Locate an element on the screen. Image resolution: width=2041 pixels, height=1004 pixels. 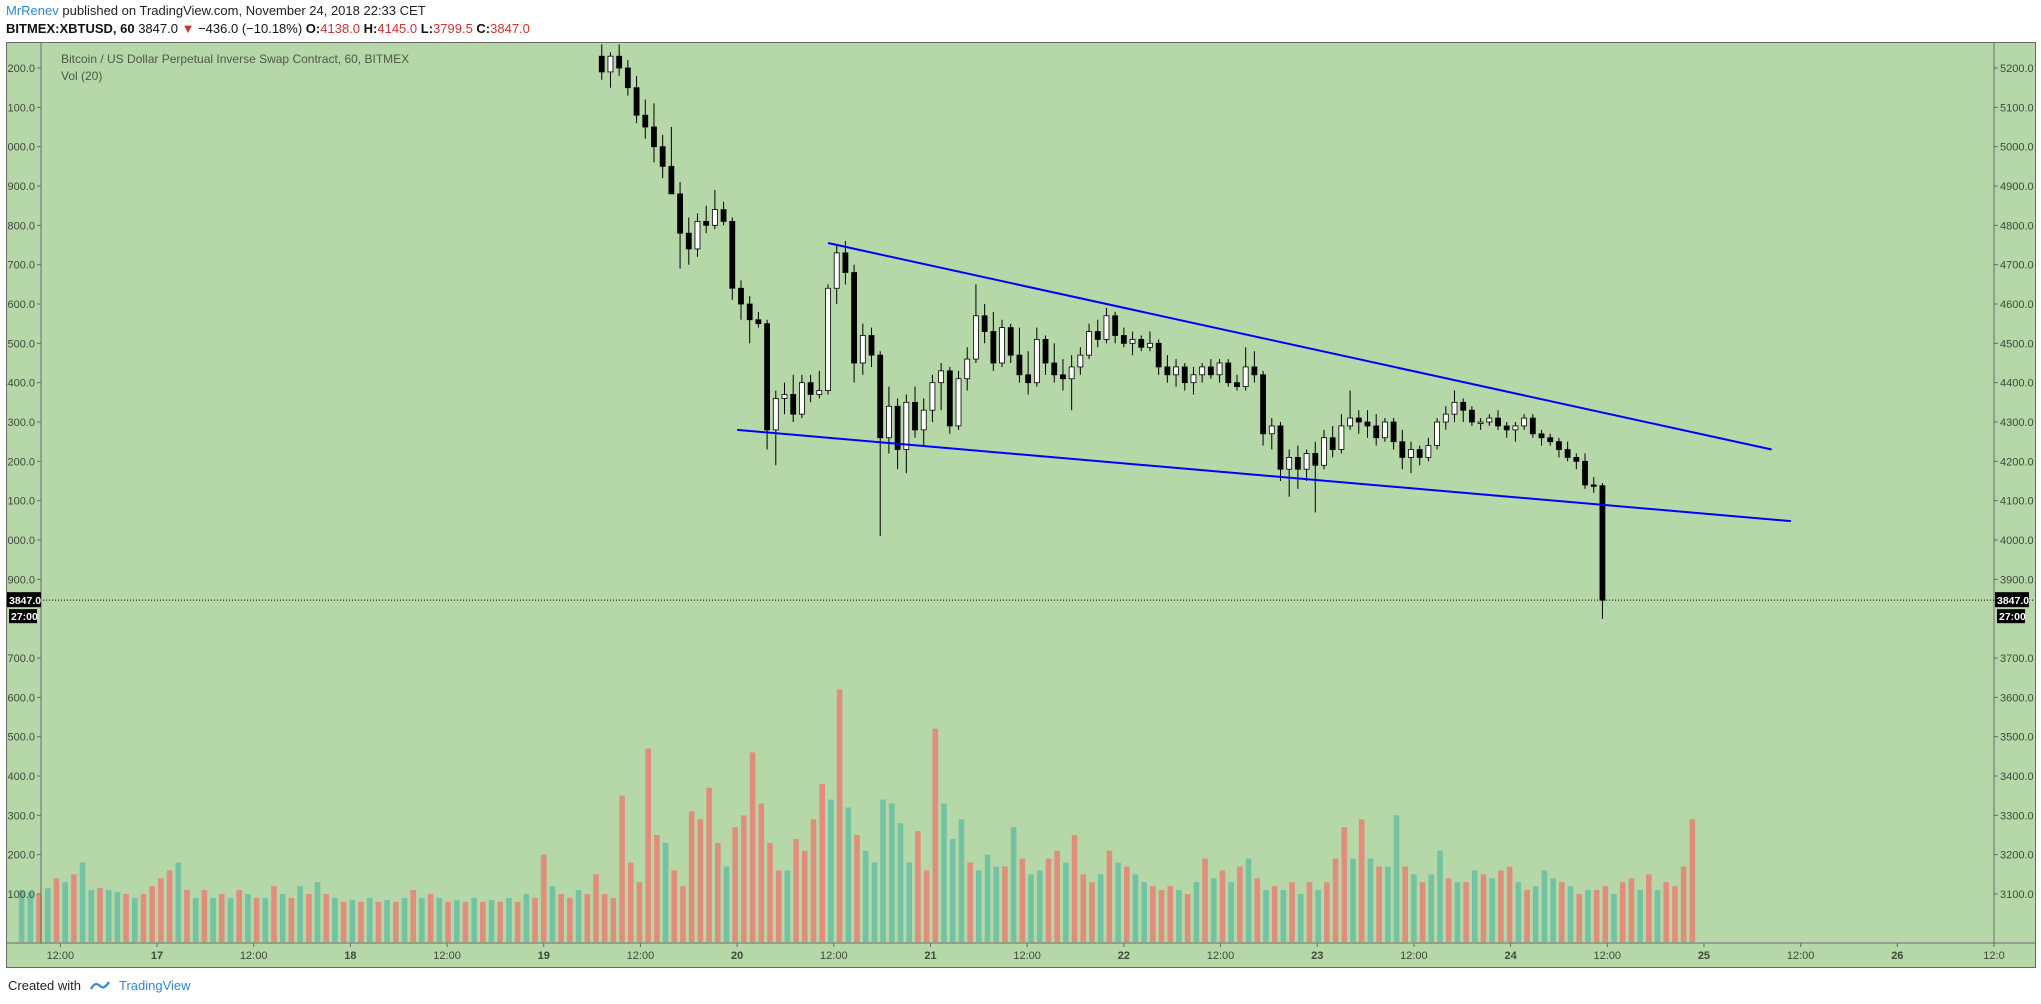
author-link: MrRenev is located at coordinates (32, 10).